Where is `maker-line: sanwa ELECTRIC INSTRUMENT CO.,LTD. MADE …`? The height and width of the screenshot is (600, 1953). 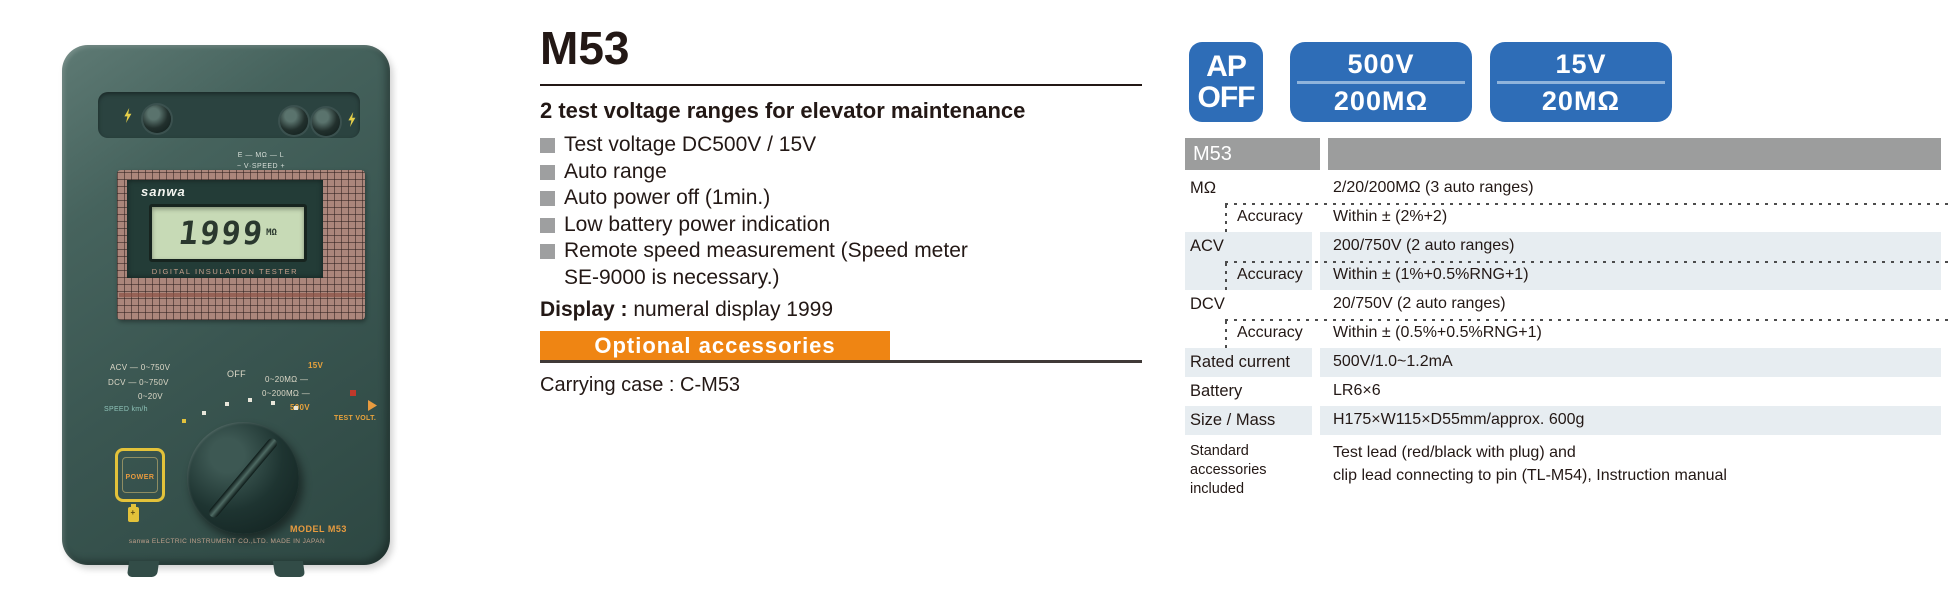 maker-line: sanwa ELECTRIC INSTRUMENT CO.,LTD. MADE … is located at coordinates (227, 541).